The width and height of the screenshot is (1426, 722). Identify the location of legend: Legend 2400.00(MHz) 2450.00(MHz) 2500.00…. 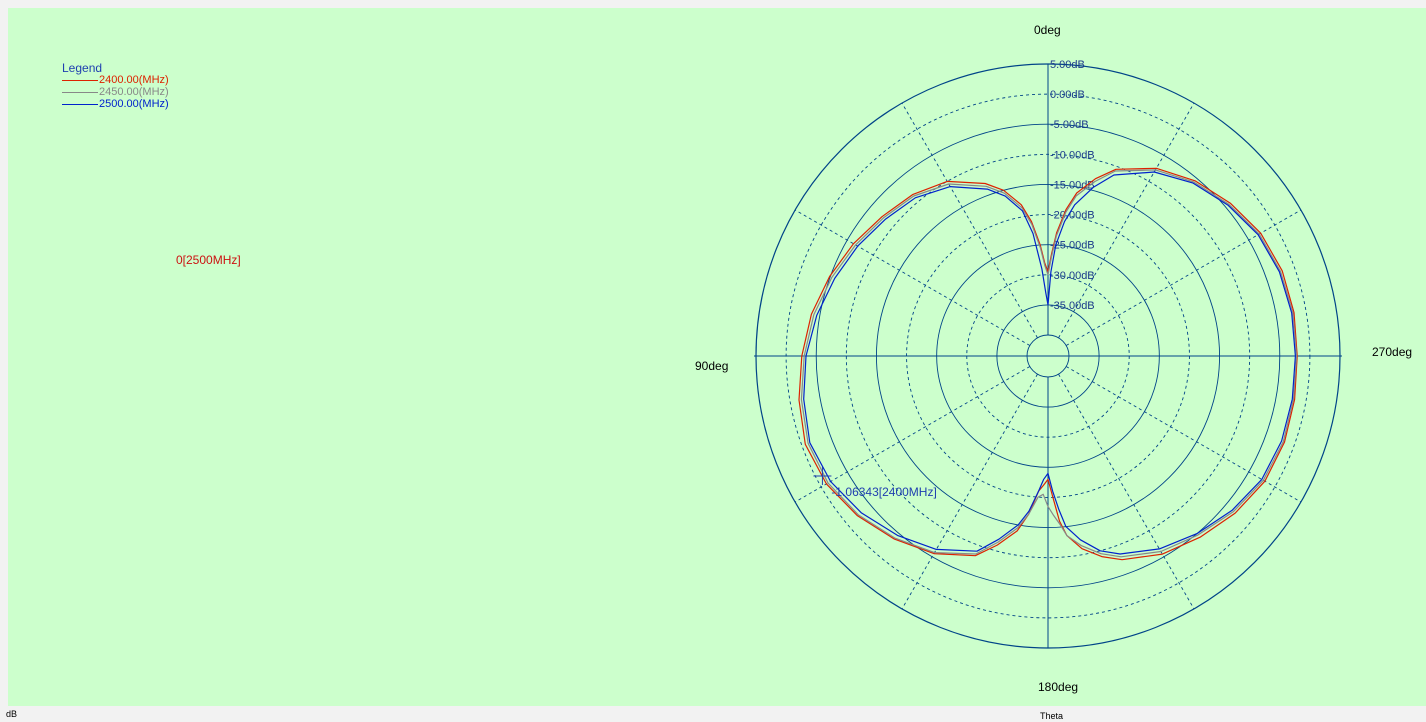
(115, 86).